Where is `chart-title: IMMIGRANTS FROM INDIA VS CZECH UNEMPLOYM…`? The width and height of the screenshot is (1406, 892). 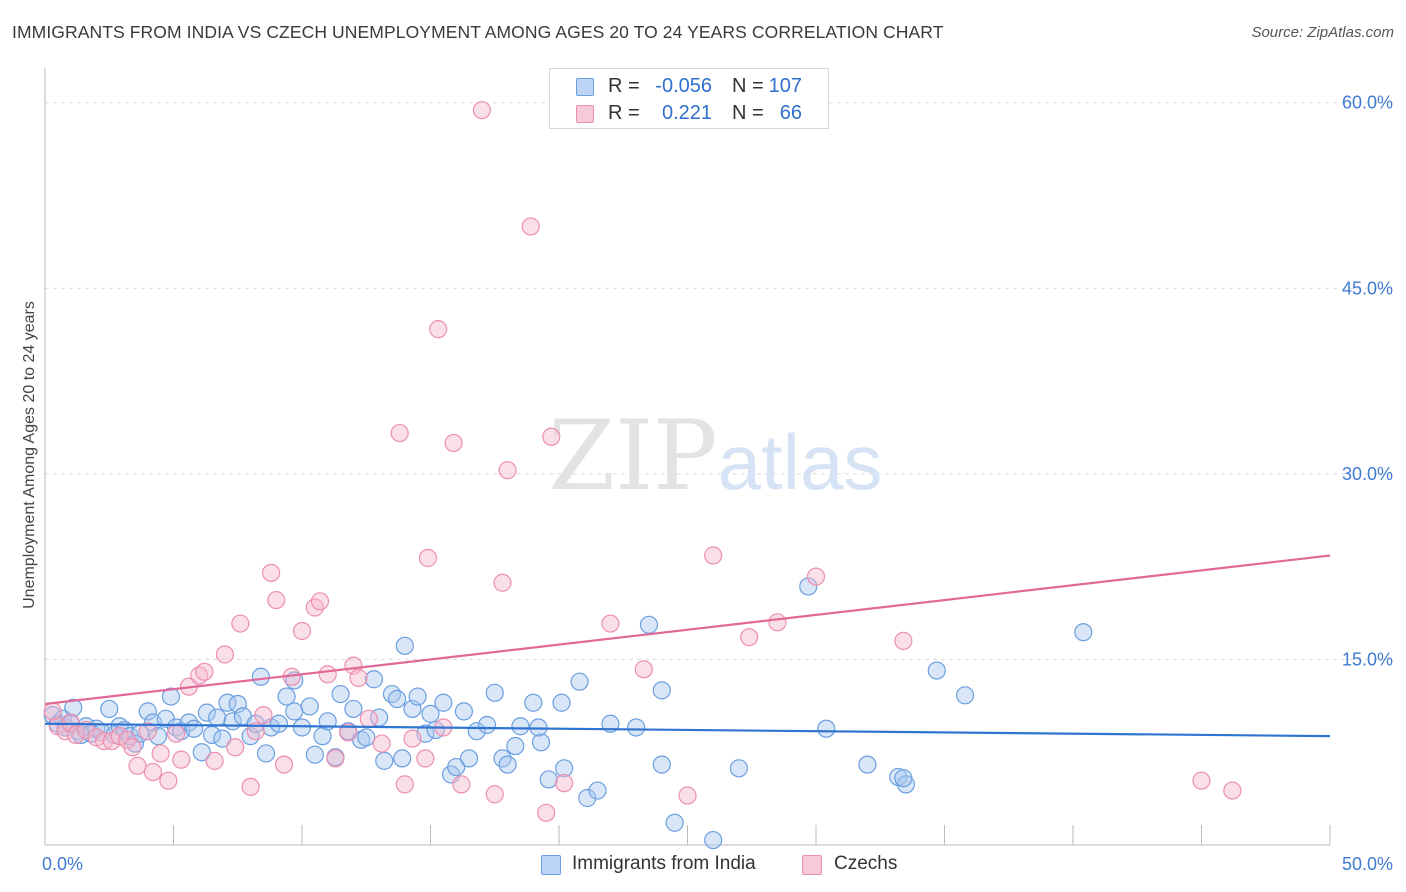 chart-title: IMMIGRANTS FROM INDIA VS CZECH UNEMPLOYM… is located at coordinates (478, 32).